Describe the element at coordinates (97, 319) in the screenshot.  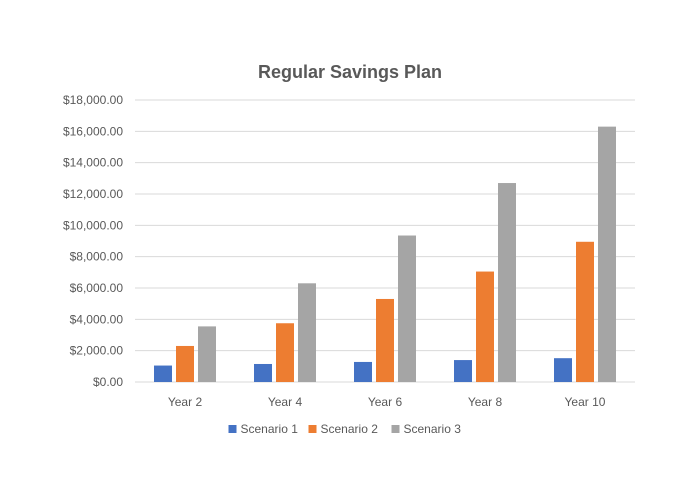
I see `y-tick-label: $4,000.00` at that location.